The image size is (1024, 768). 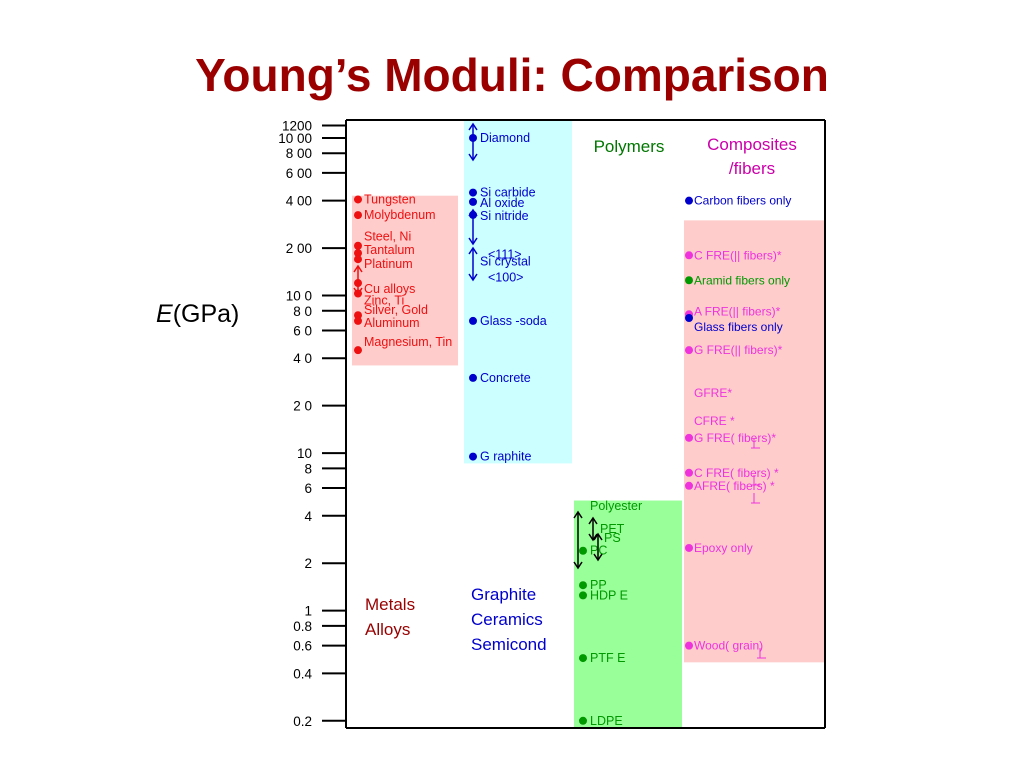 I want to click on y-tick-label: 0.4, so click(x=302, y=673).